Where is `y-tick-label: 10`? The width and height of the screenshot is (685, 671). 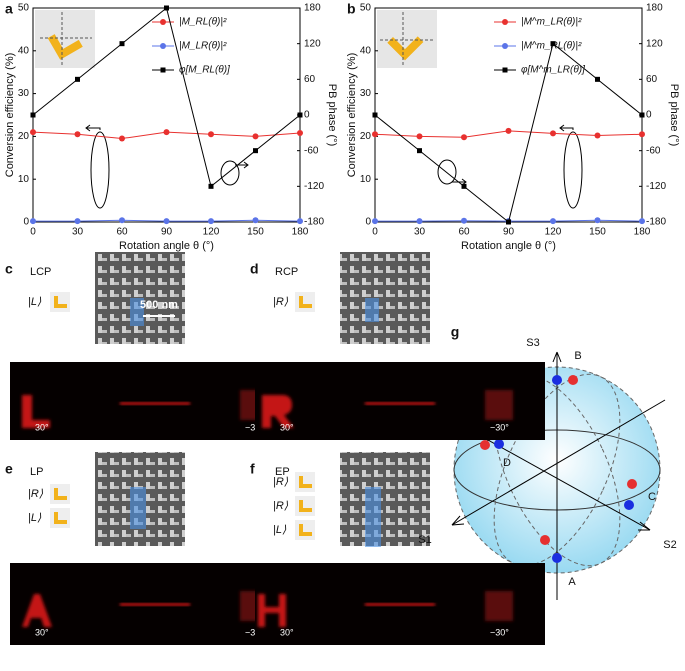
y-tick-label: 10 is located at coordinates (366, 179).